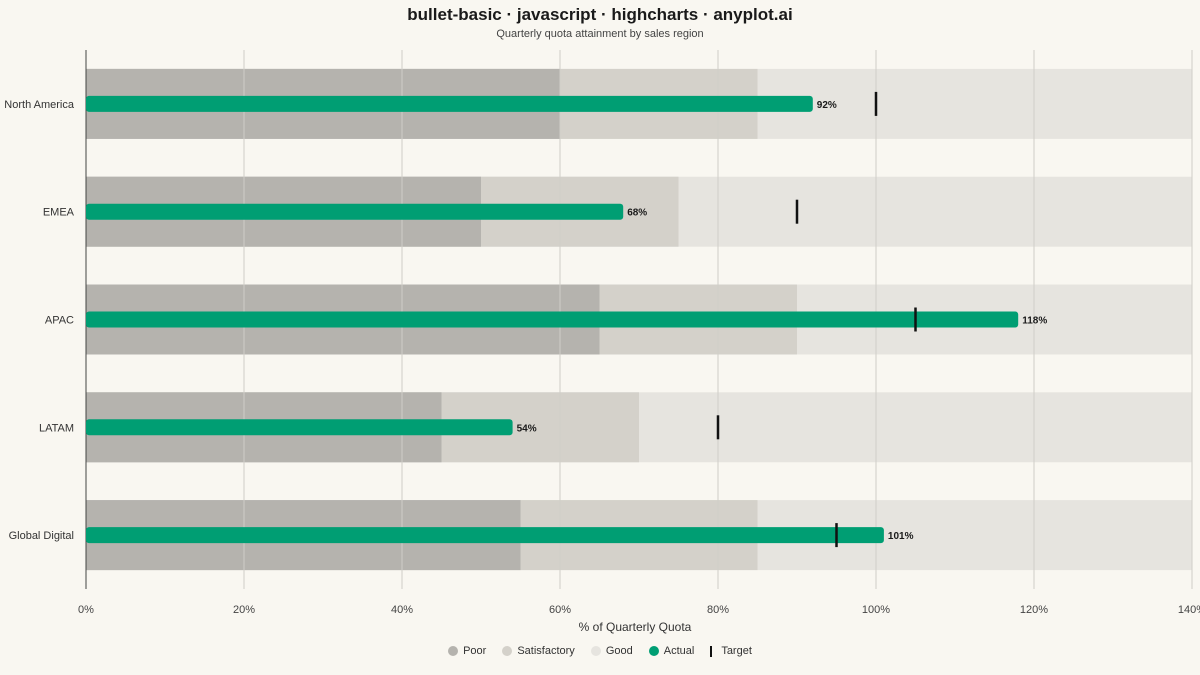 The image size is (1200, 675). What do you see at coordinates (59, 321) in the screenshot?
I see `category-label: APAC` at bounding box center [59, 321].